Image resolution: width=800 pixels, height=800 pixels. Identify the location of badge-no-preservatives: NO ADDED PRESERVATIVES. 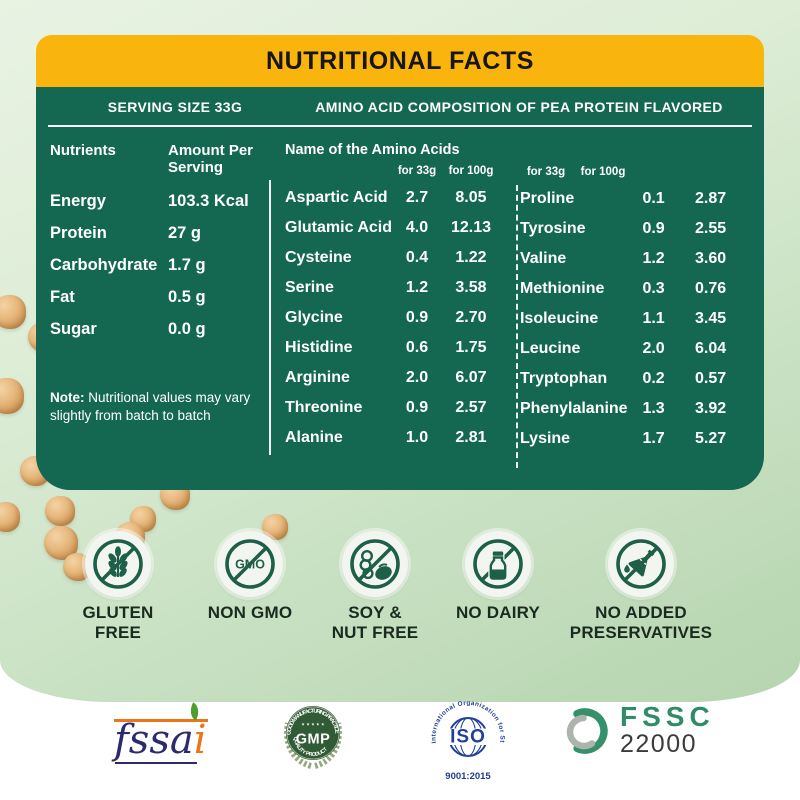
(641, 586).